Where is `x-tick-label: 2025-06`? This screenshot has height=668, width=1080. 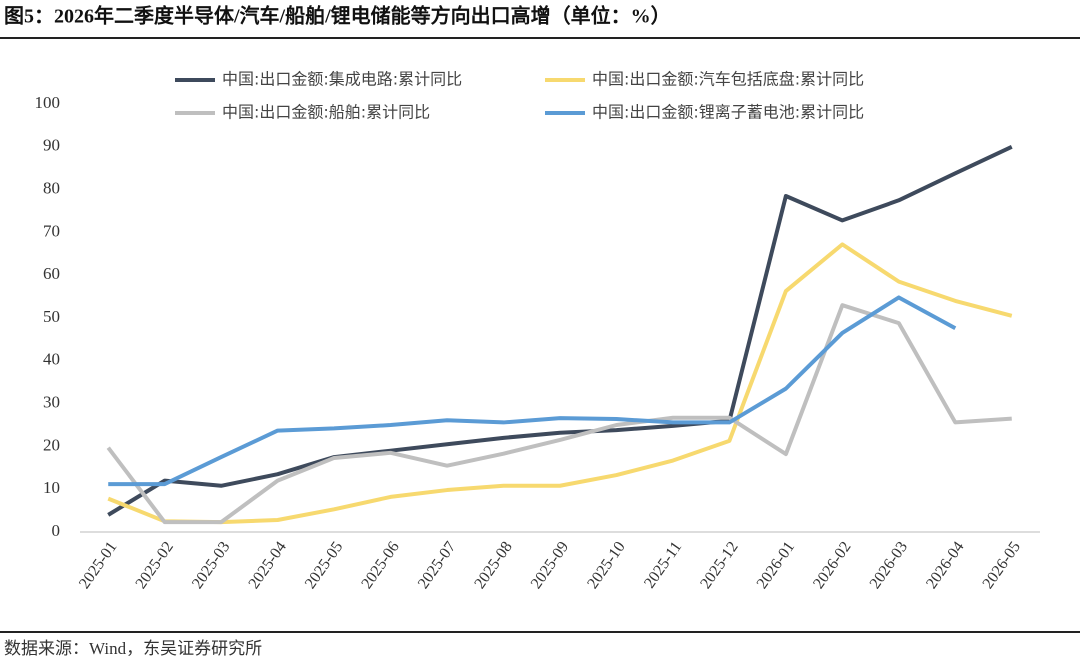 x-tick-label: 2025-06 is located at coordinates (380, 565).